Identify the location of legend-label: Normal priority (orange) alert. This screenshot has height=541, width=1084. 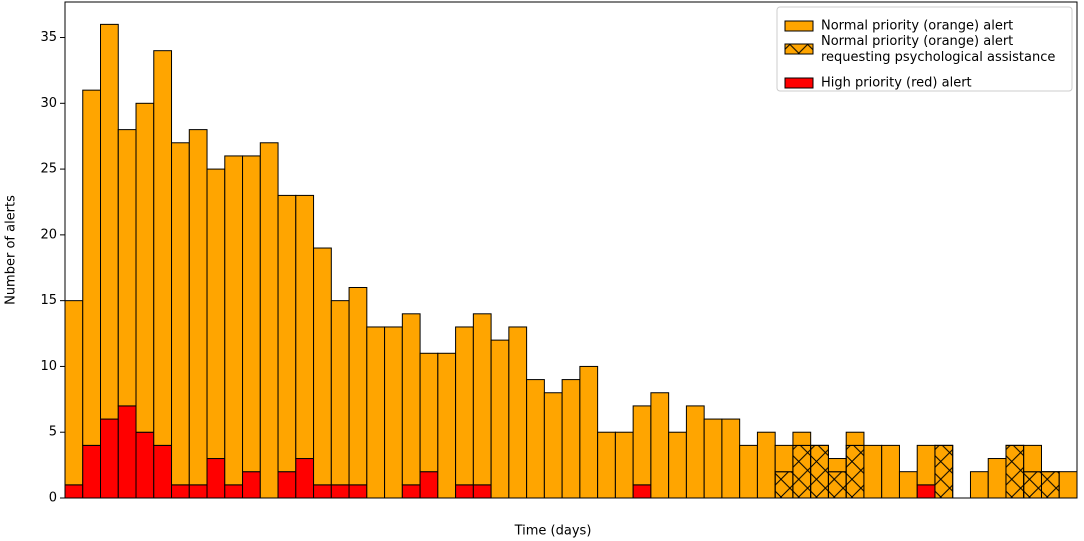
(917, 26).